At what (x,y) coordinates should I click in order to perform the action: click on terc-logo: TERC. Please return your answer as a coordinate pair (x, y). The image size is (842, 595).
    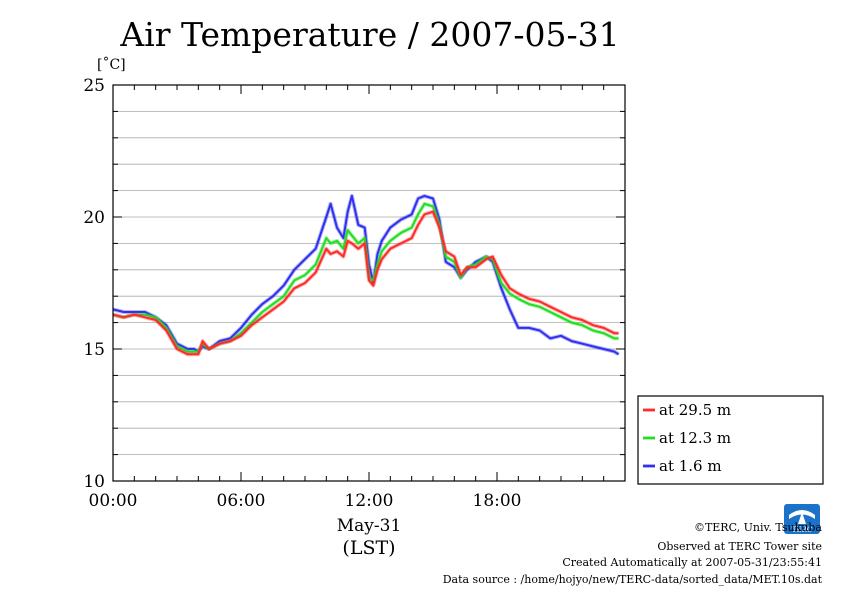
    Looking at the image, I should click on (802, 519).